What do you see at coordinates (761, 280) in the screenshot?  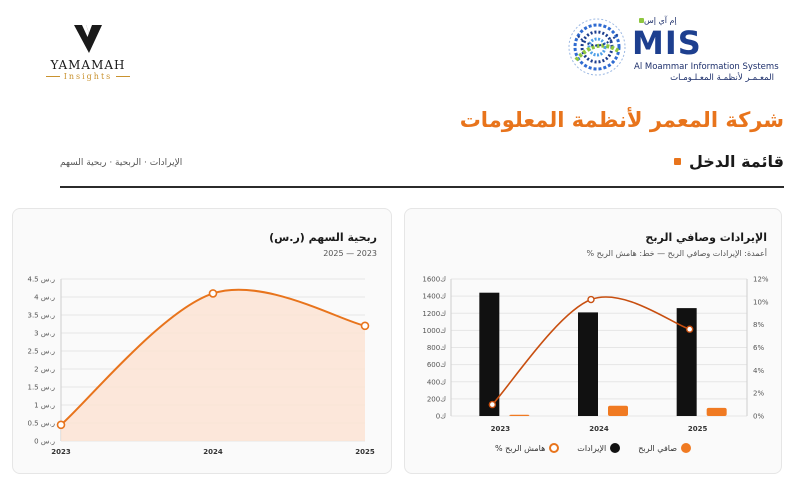 I see `margin-y-tick-label: 12%` at bounding box center [761, 280].